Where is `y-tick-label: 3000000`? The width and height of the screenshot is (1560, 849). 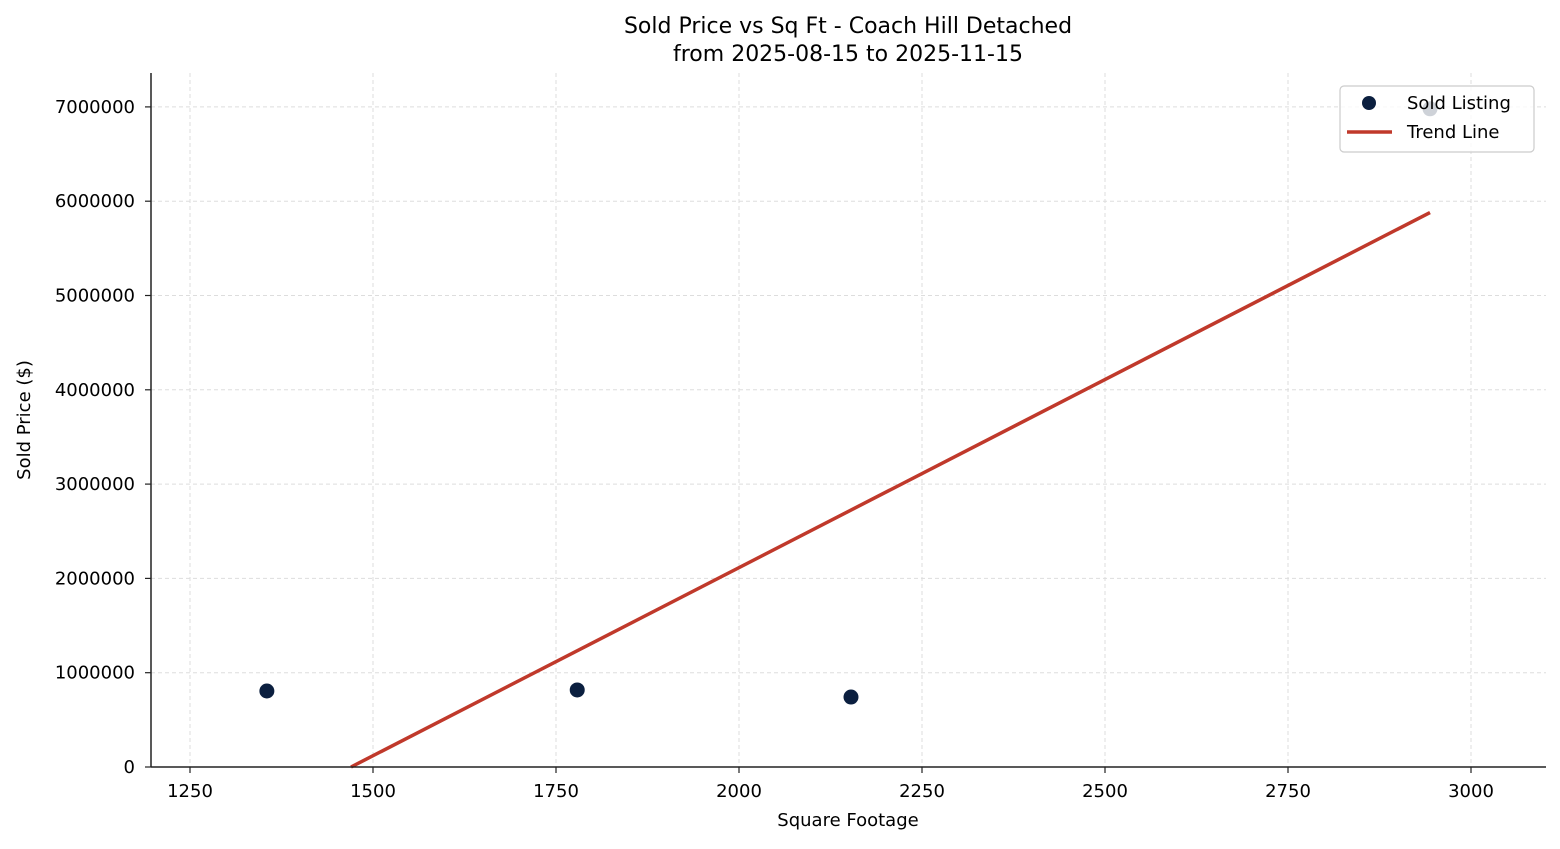
y-tick-label: 3000000 is located at coordinates (95, 484).